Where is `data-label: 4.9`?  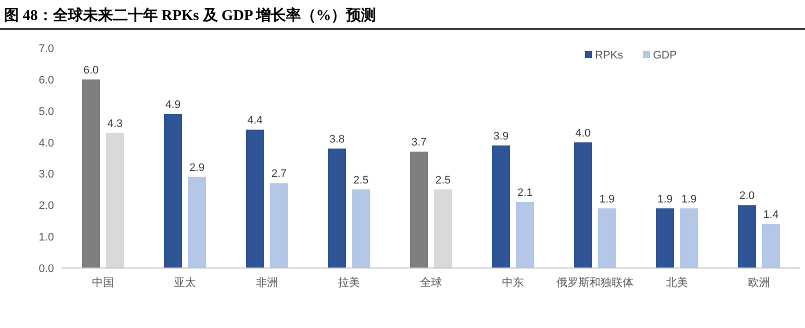
data-label: 4.9 is located at coordinates (173, 105).